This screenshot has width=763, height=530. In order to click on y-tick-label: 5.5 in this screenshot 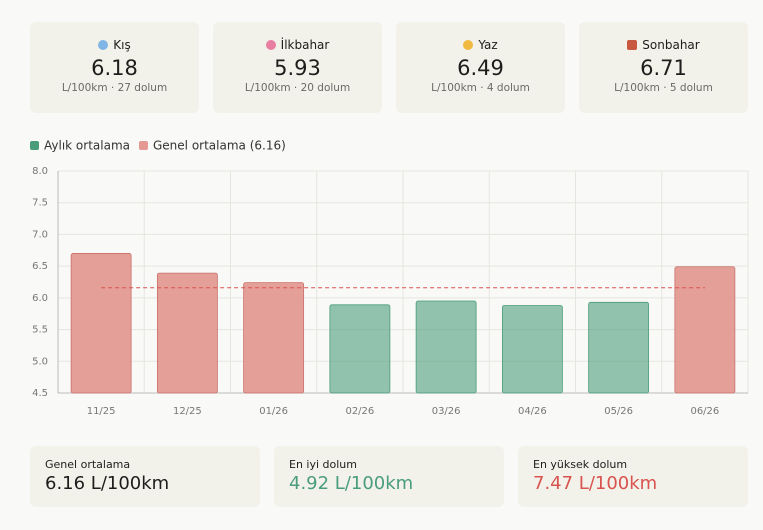, I will do `click(40, 330)`.